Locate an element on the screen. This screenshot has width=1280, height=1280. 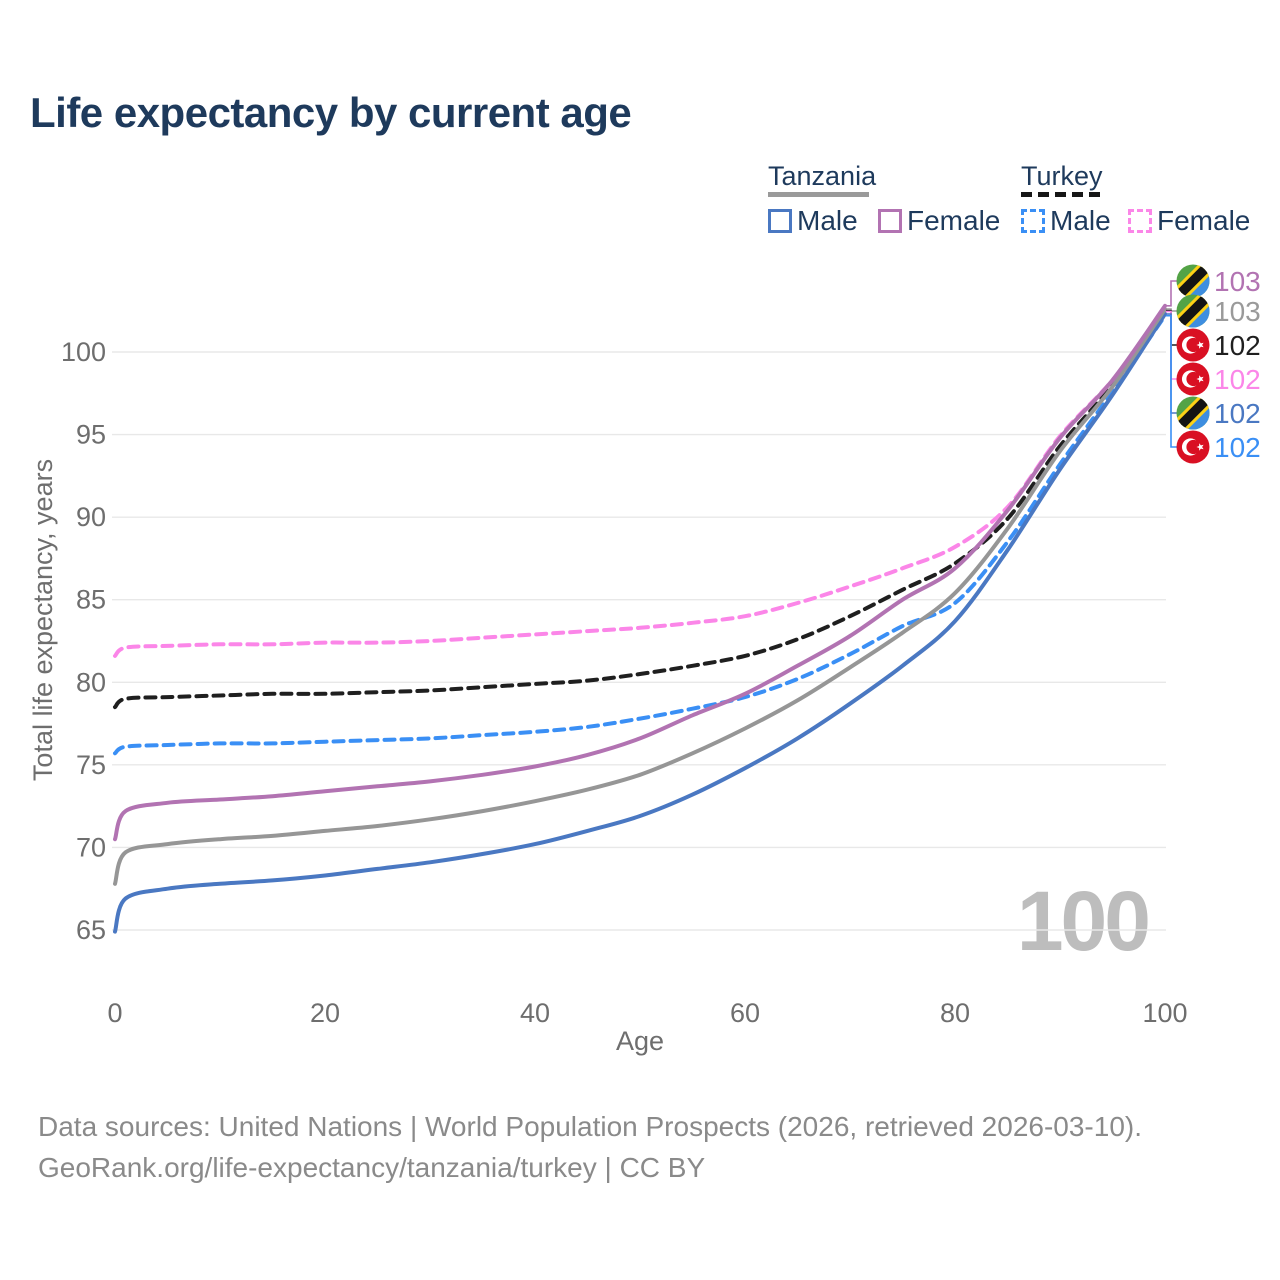
y-tick-70: 70 is located at coordinates (91, 847).